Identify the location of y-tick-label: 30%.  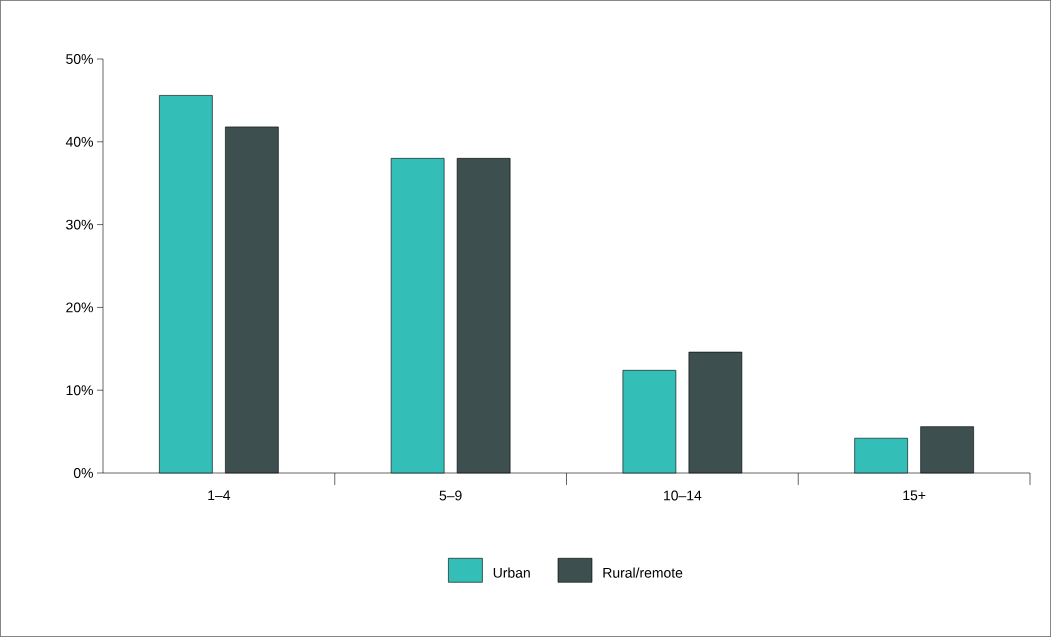
(79, 224).